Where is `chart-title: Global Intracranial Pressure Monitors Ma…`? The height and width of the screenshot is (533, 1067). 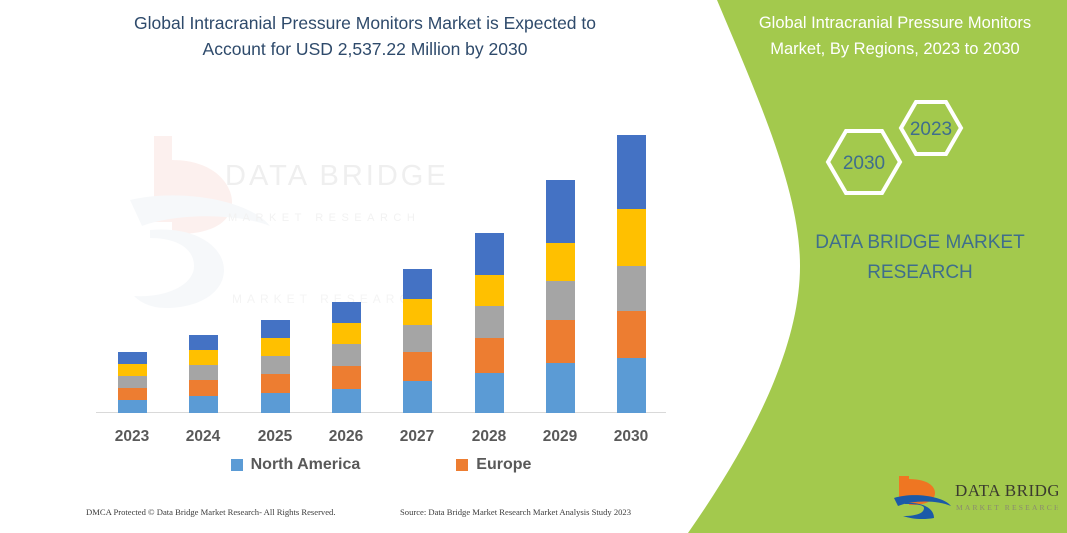
chart-title: Global Intracranial Pressure Monitors Ma… is located at coordinates (365, 36).